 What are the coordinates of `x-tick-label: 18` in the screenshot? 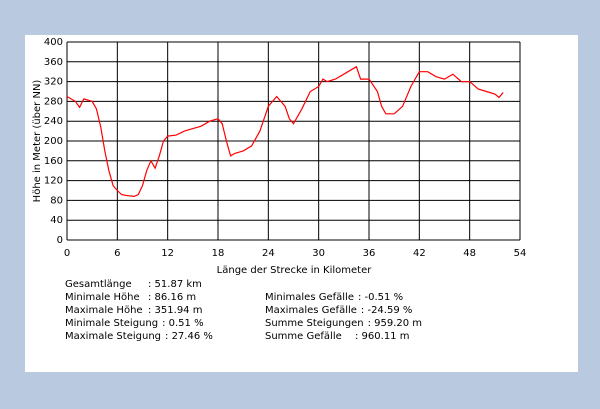 It's located at (218, 253).